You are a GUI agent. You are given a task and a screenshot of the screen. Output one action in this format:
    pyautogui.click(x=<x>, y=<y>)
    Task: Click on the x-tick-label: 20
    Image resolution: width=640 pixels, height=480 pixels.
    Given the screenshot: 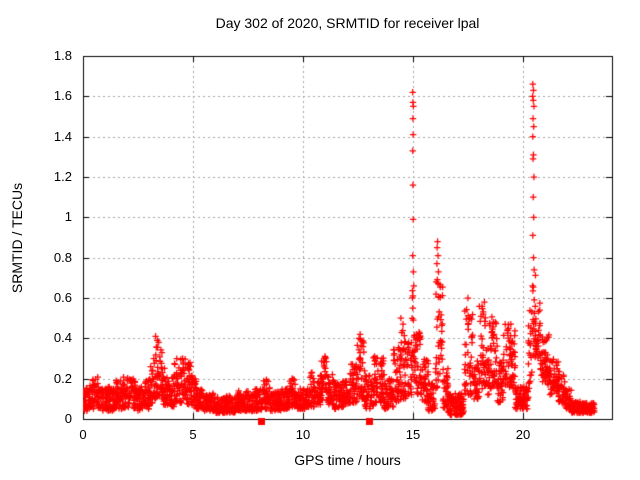 What is the action you would take?
    pyautogui.click(x=523, y=434)
    